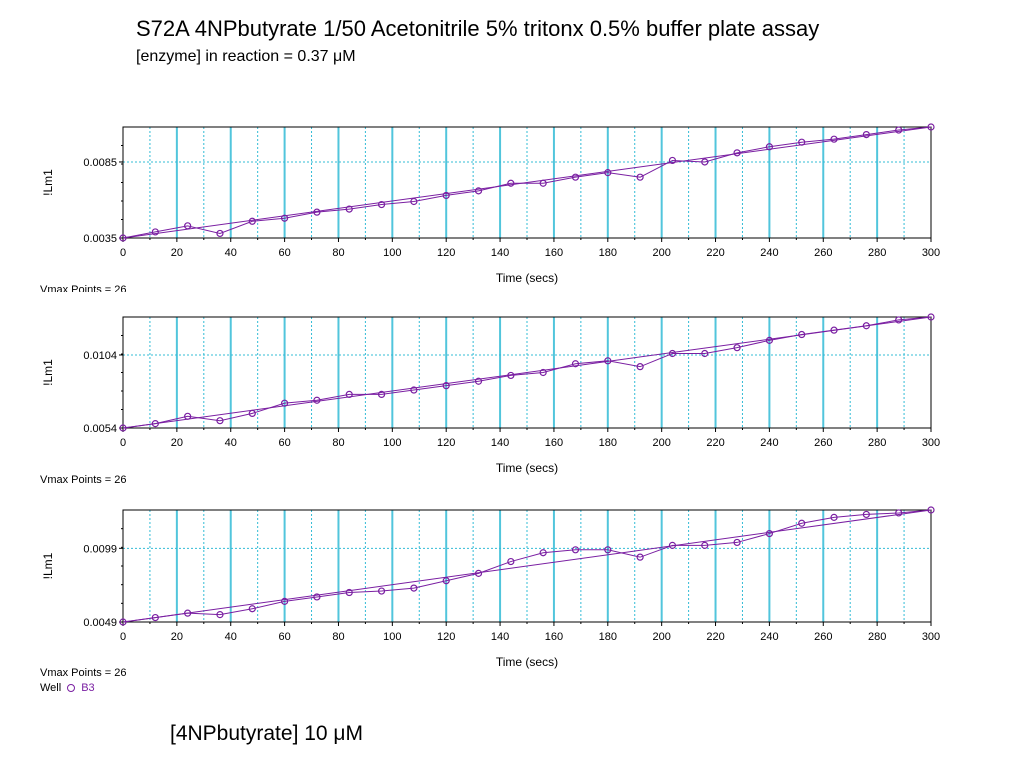  Describe the element at coordinates (527, 662) in the screenshot. I see `x-axis-label: Time (secs)` at that location.